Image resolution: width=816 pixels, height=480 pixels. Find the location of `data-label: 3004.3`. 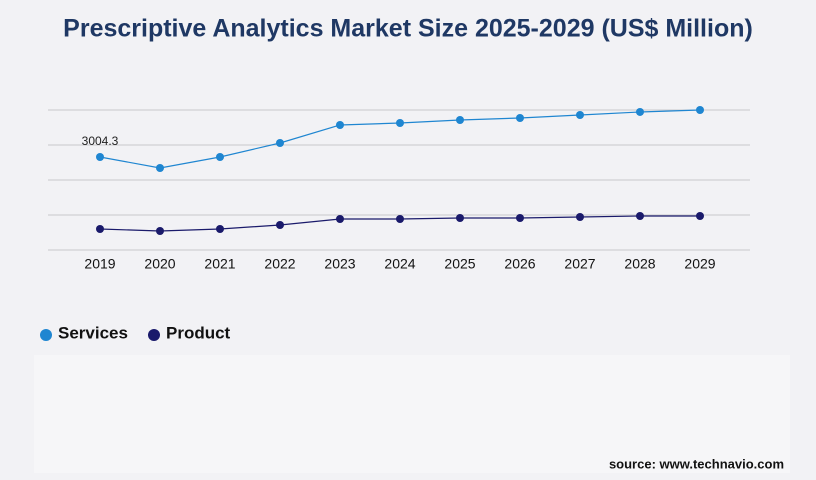

data-label: 3004.3 is located at coordinates (100, 141).